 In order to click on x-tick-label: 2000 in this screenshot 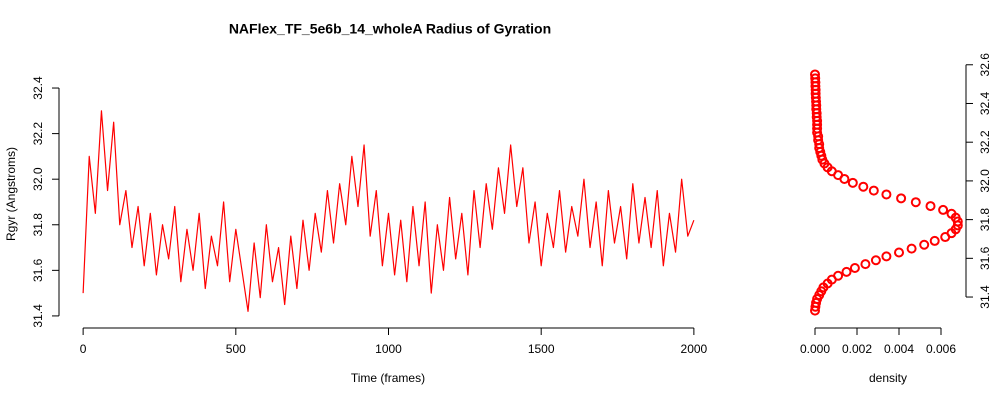, I will do `click(694, 349)`.